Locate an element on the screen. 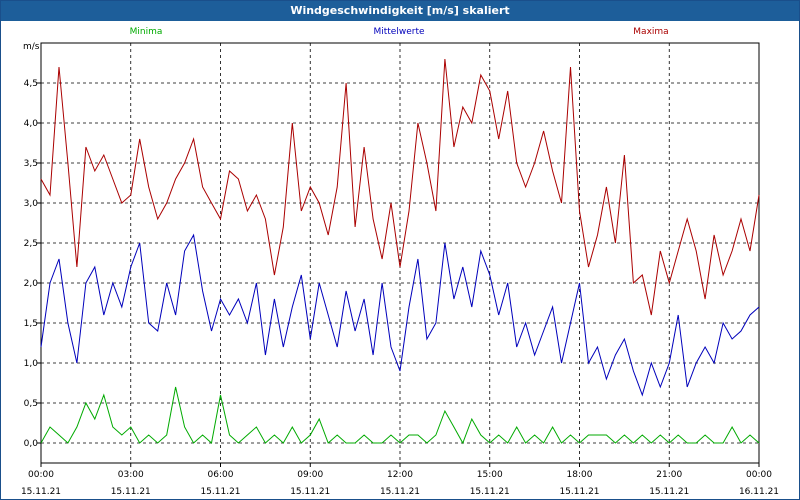 The image size is (800, 500). legend: Minima Mittelwerte Maxima is located at coordinates (399, 32).